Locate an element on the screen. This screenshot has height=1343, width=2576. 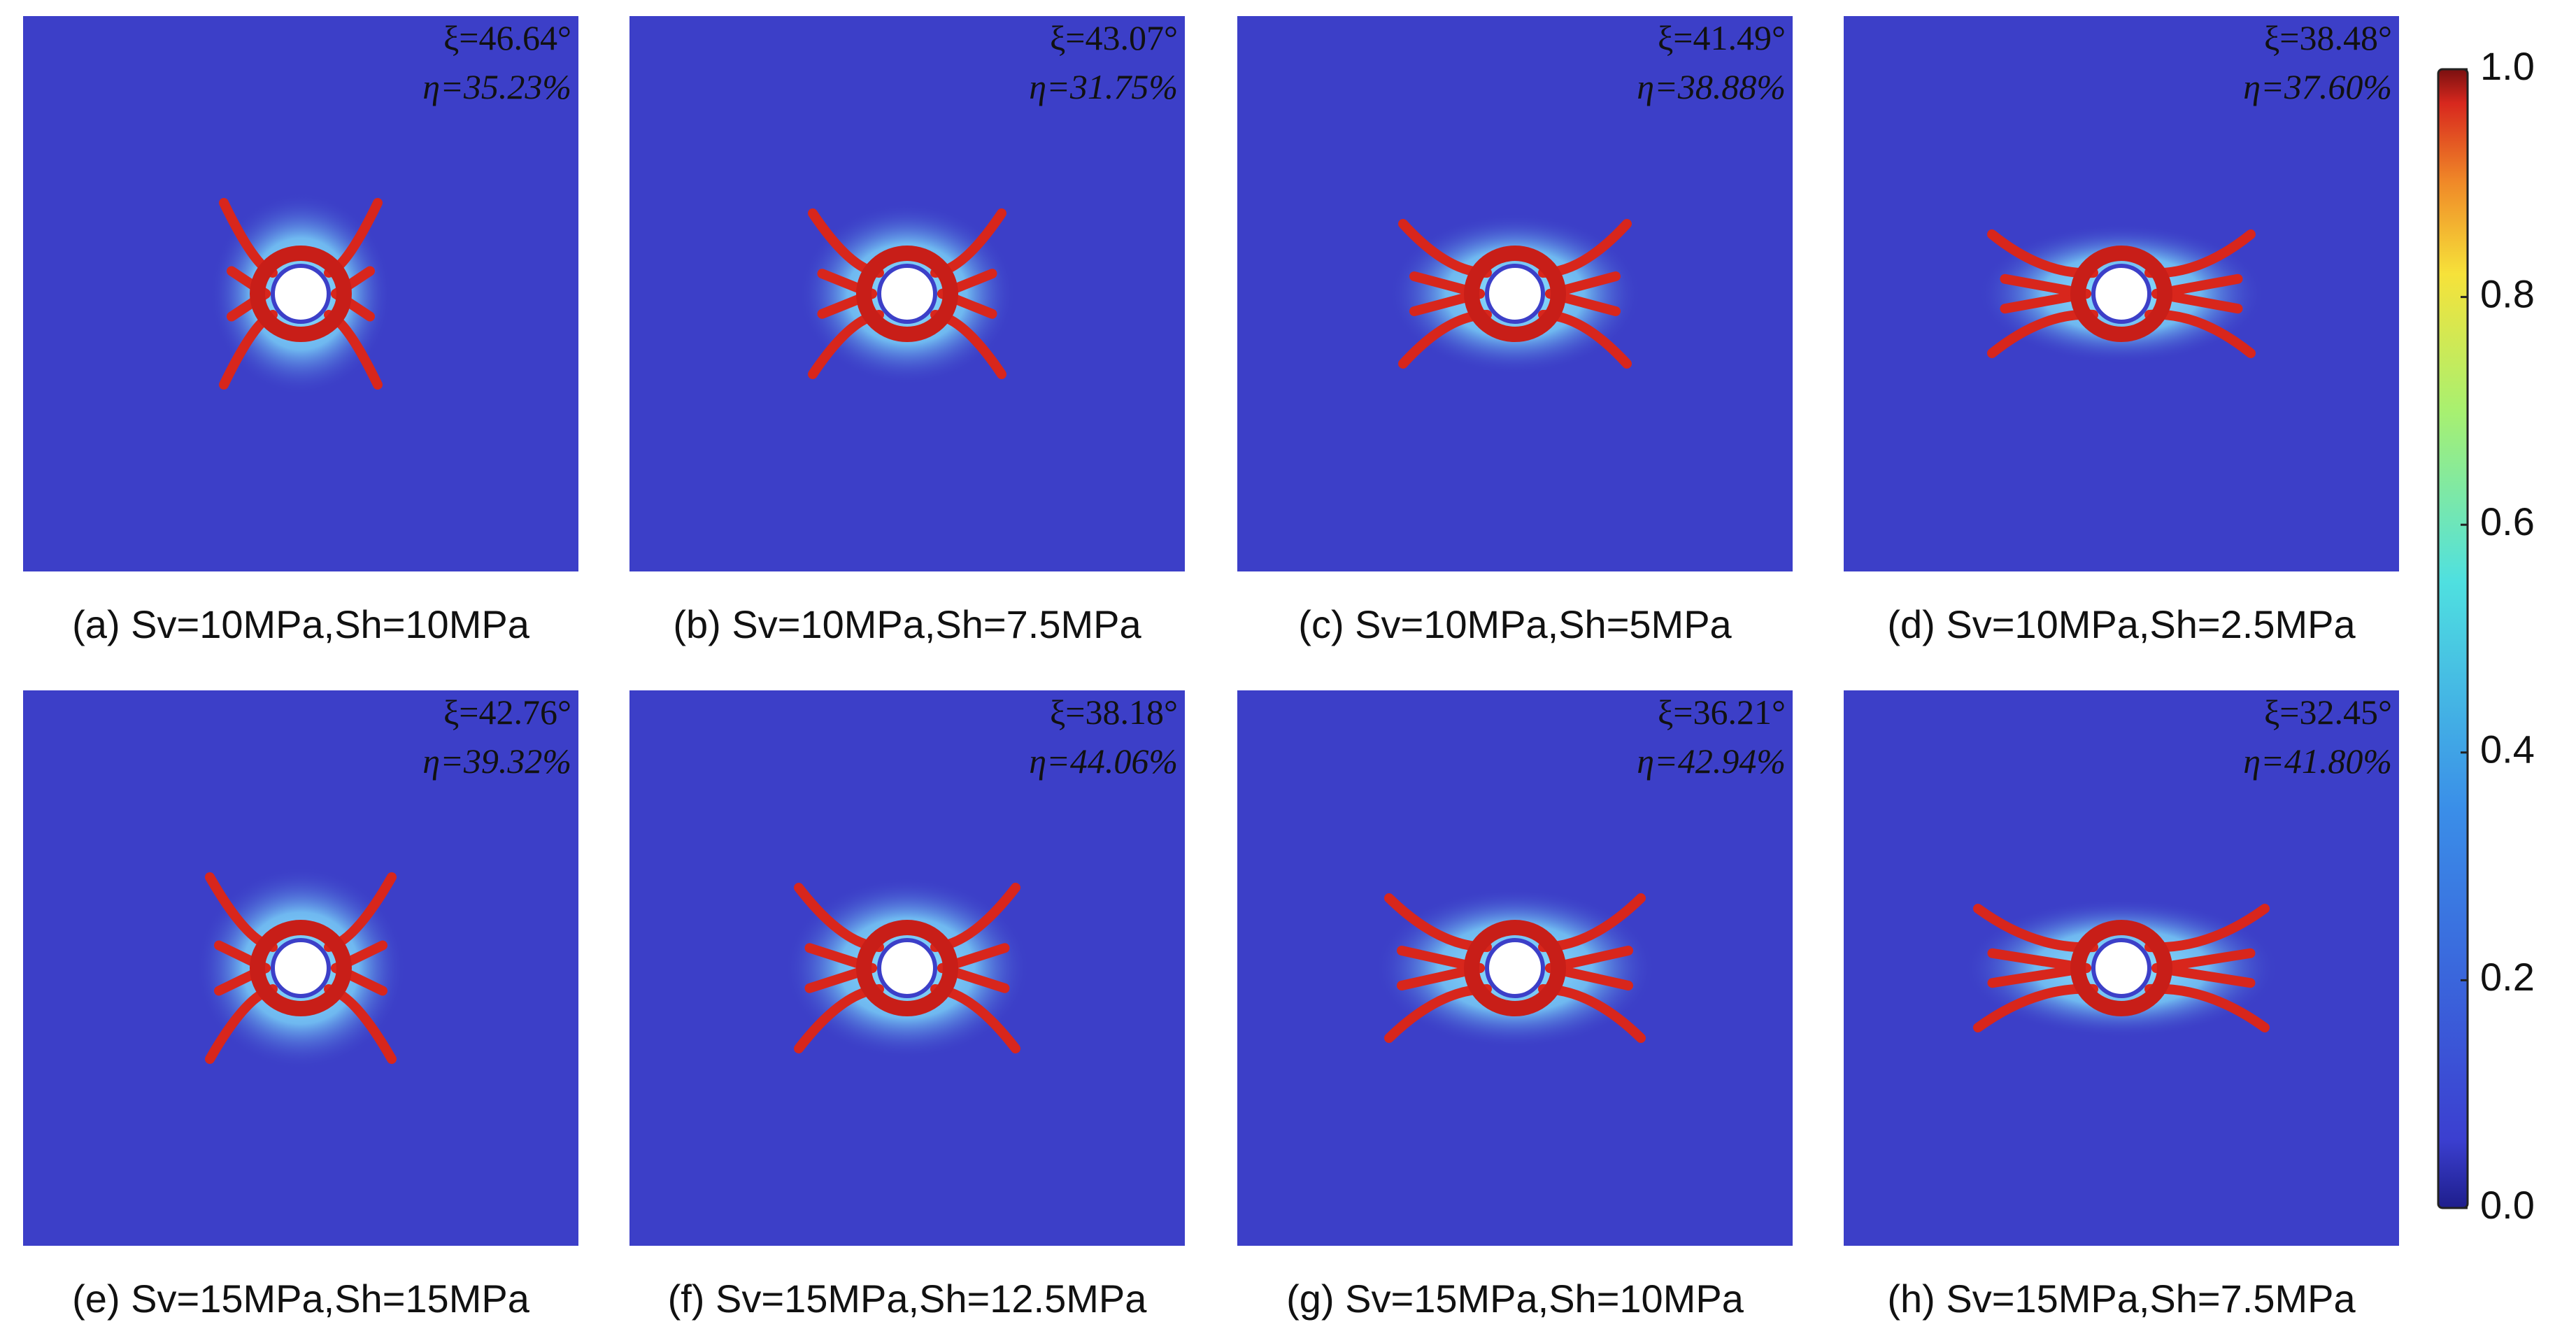
panel: ξ=46.64° η=35.23% is located at coordinates (300, 293).